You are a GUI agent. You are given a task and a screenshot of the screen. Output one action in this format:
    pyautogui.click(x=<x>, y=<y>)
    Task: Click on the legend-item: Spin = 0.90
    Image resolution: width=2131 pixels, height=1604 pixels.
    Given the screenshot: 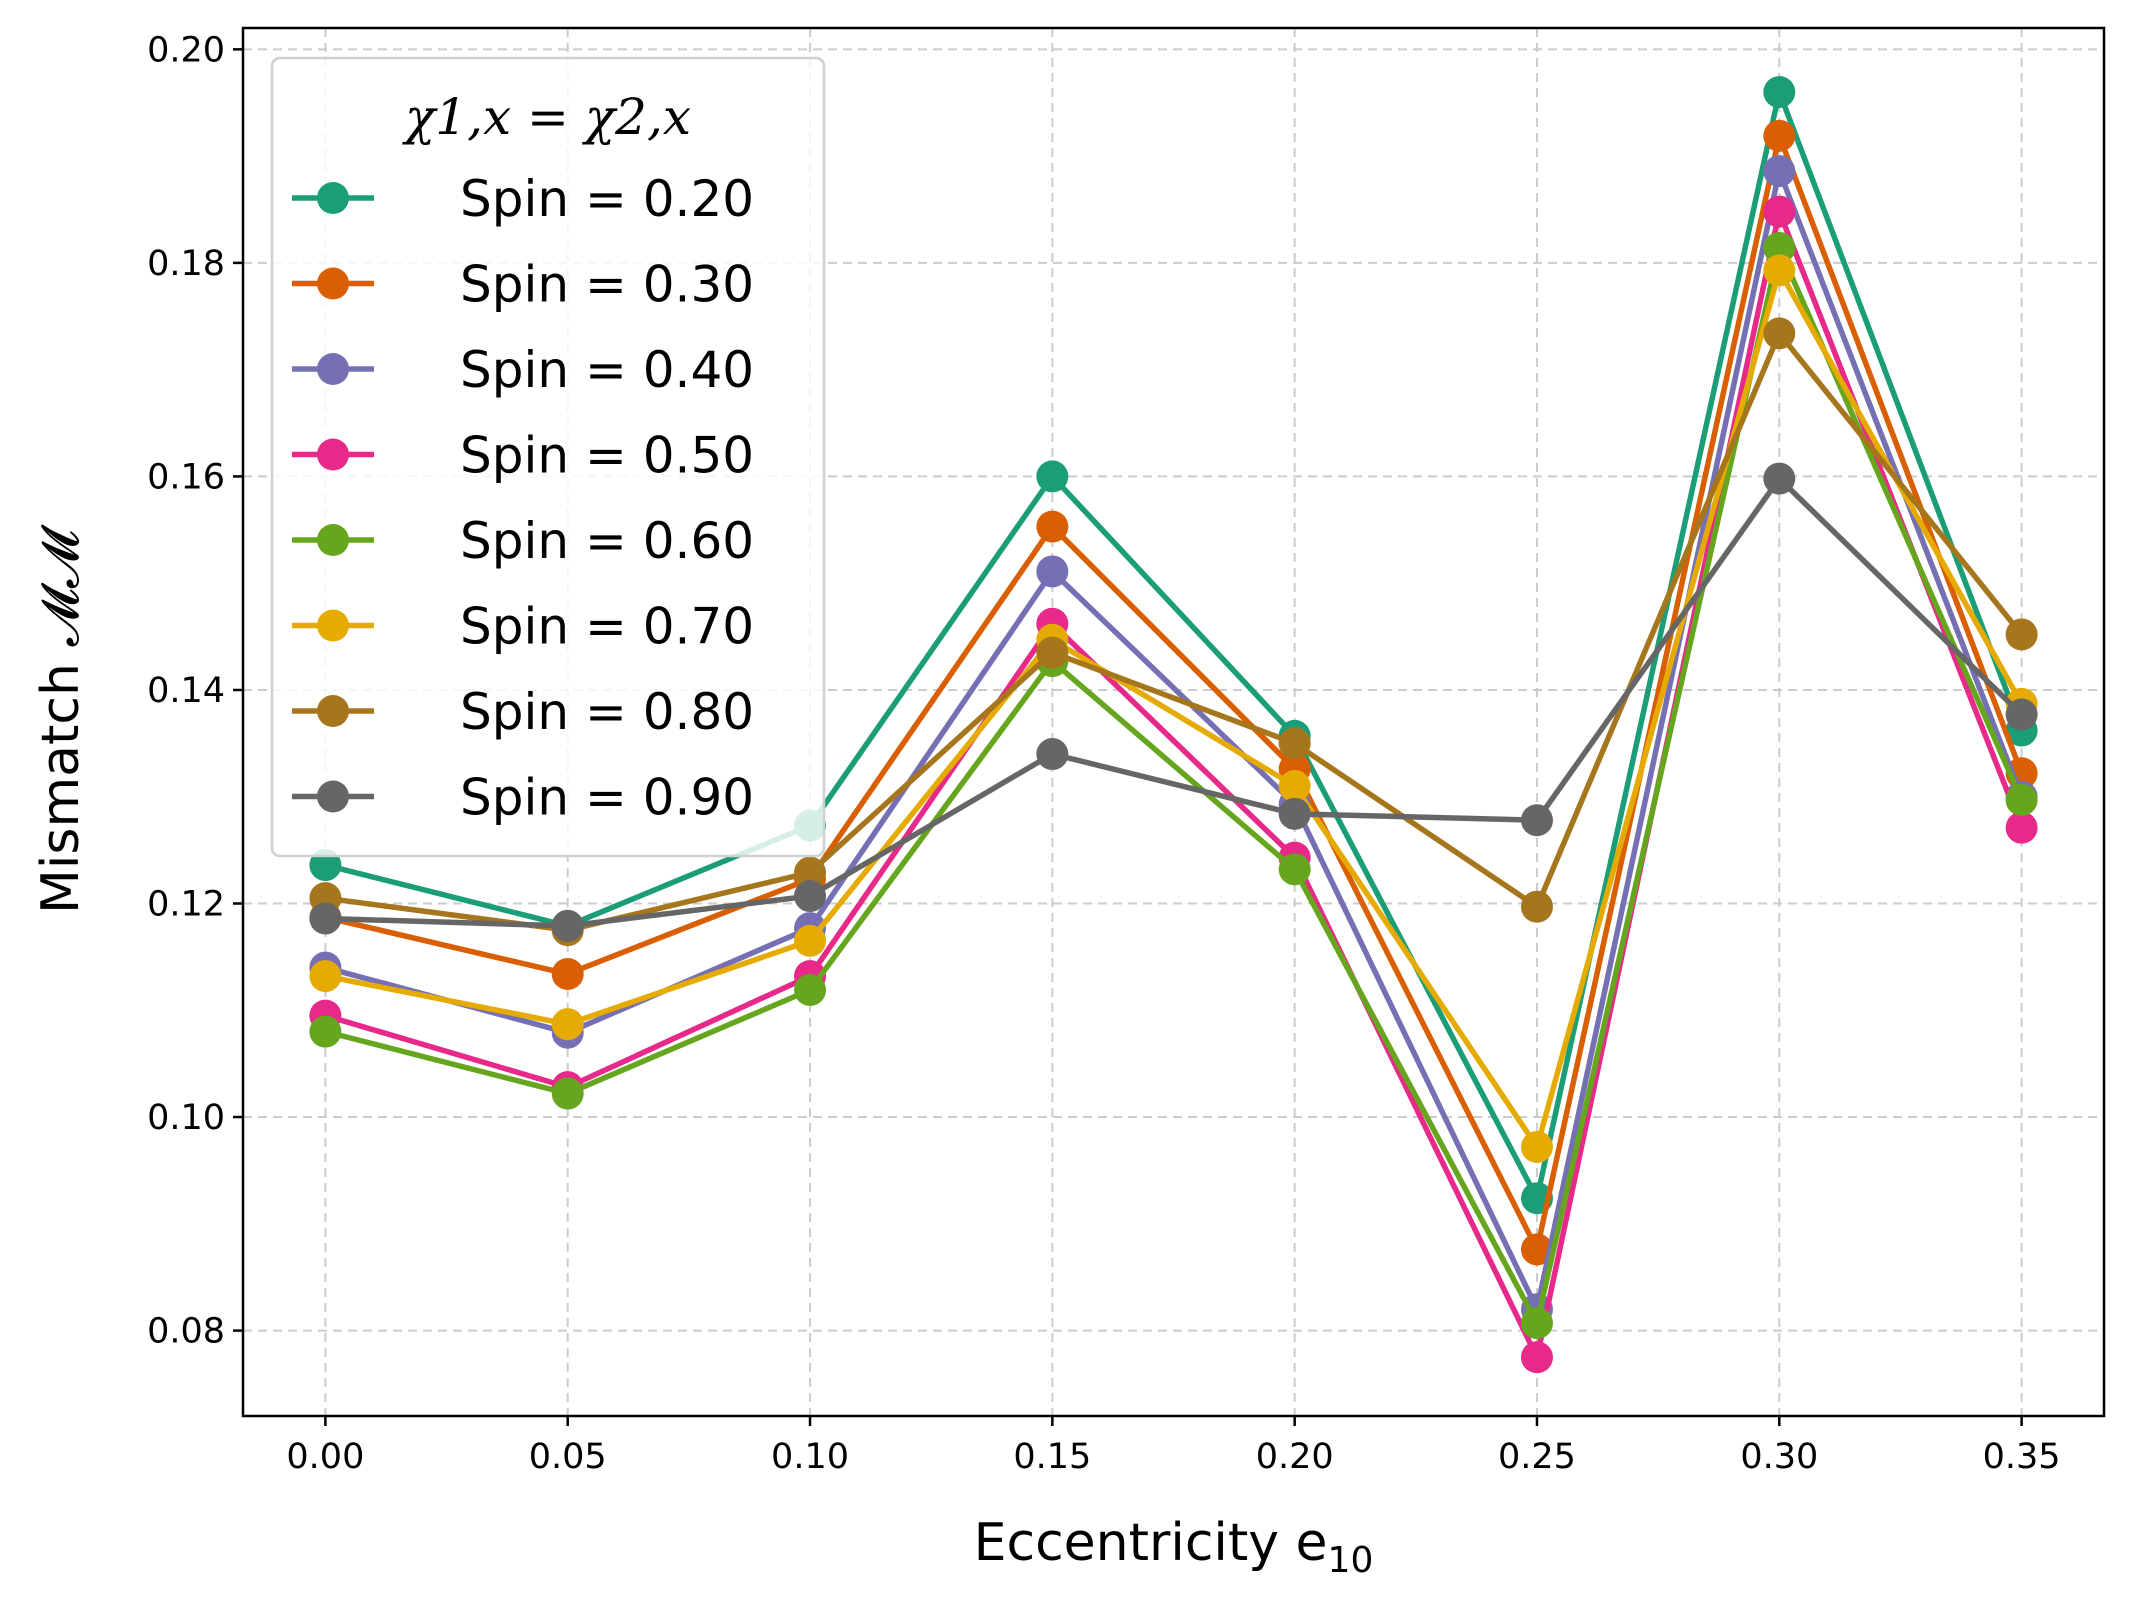 What is the action you would take?
    pyautogui.click(x=523, y=798)
    